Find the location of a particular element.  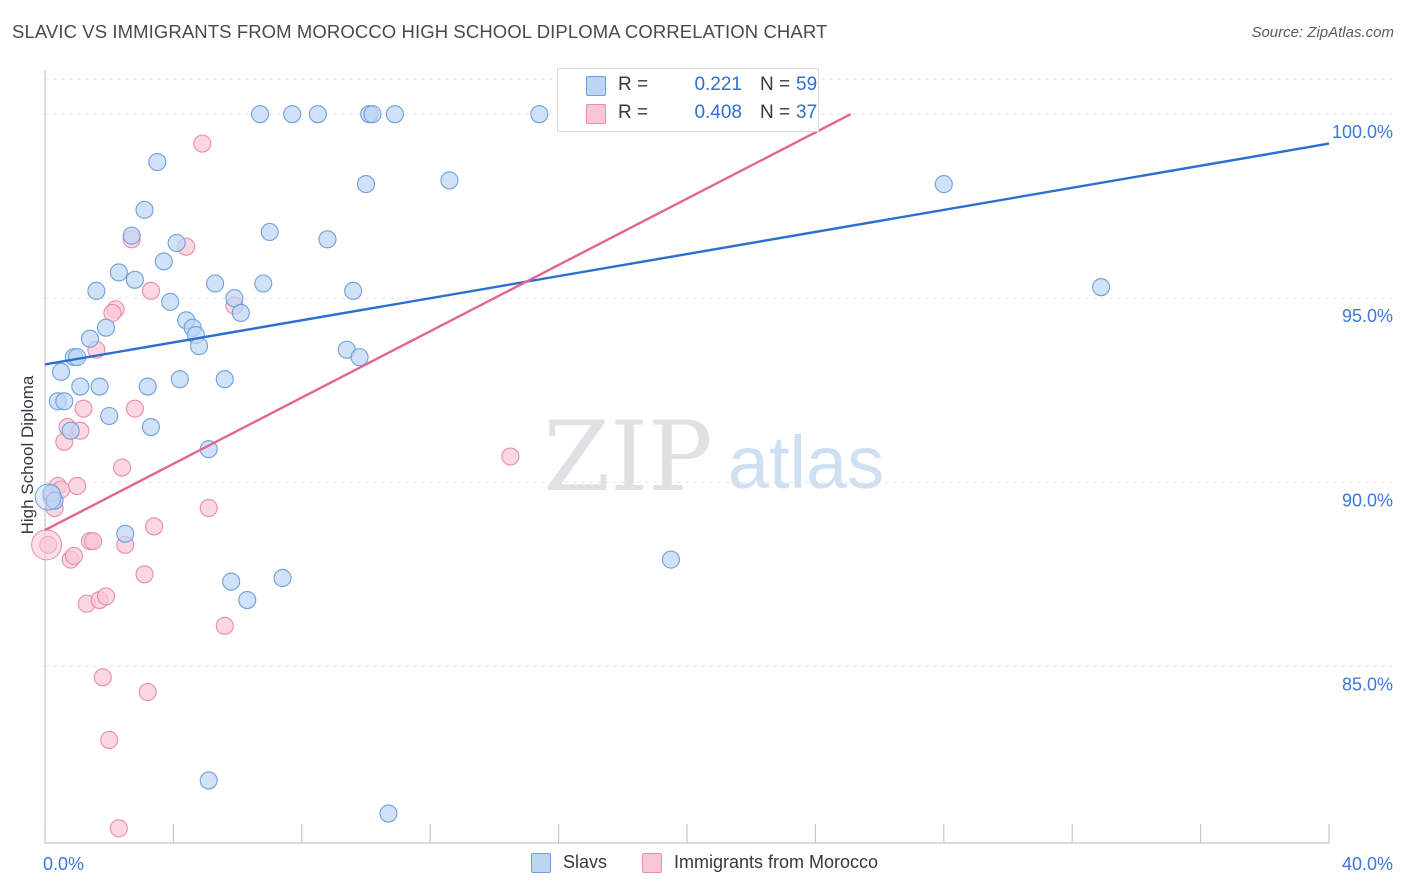

legend-swatch-morocco is located at coordinates (596, 114).